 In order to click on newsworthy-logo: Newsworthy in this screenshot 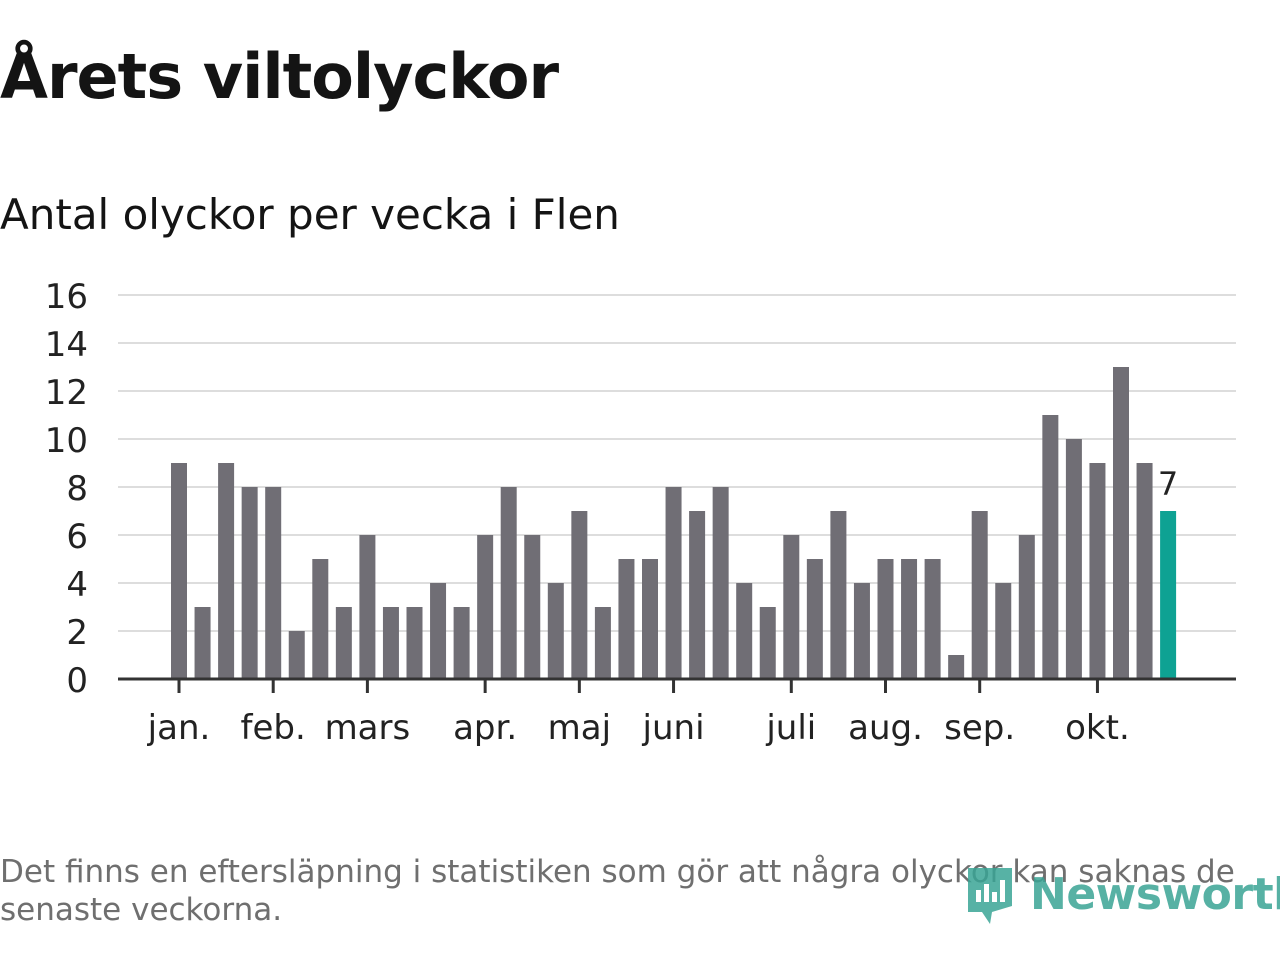, I will do `click(1122, 894)`.